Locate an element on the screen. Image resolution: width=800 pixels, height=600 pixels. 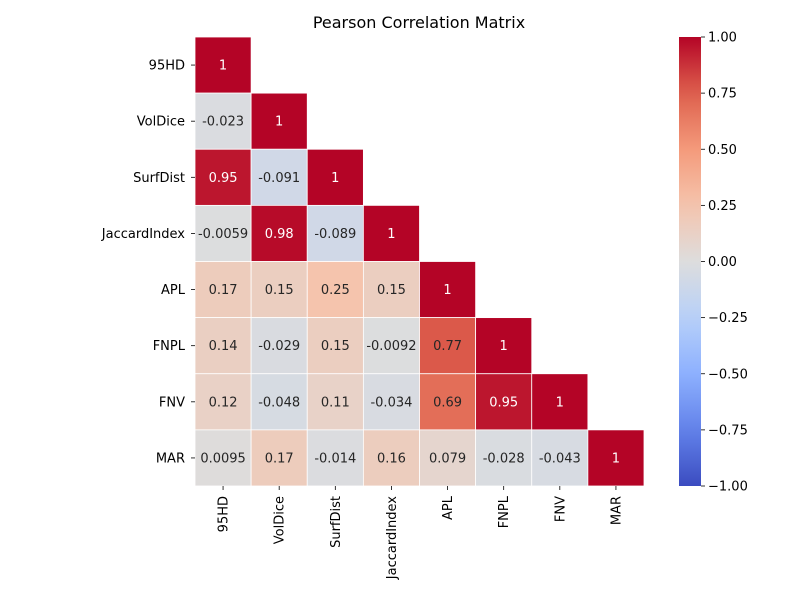
colorbar: 1.00 0.75 0.50 0.25 0.00 −0.25 −0.50 −0.75 −1.00 is located at coordinates (713, 263).